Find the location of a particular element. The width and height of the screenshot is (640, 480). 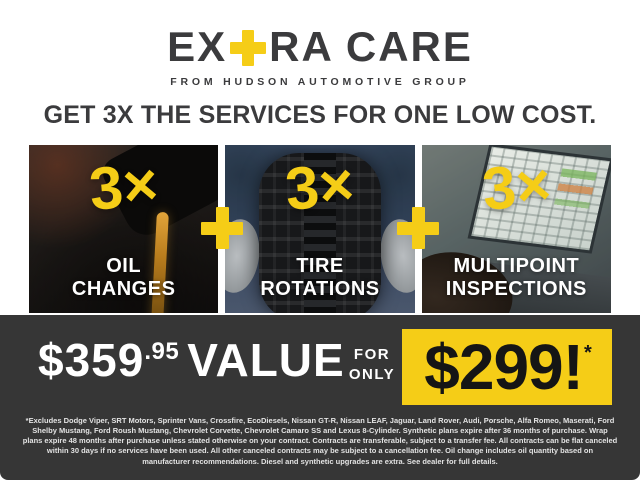

logo-text-prefix: EX is located at coordinates (197, 46).